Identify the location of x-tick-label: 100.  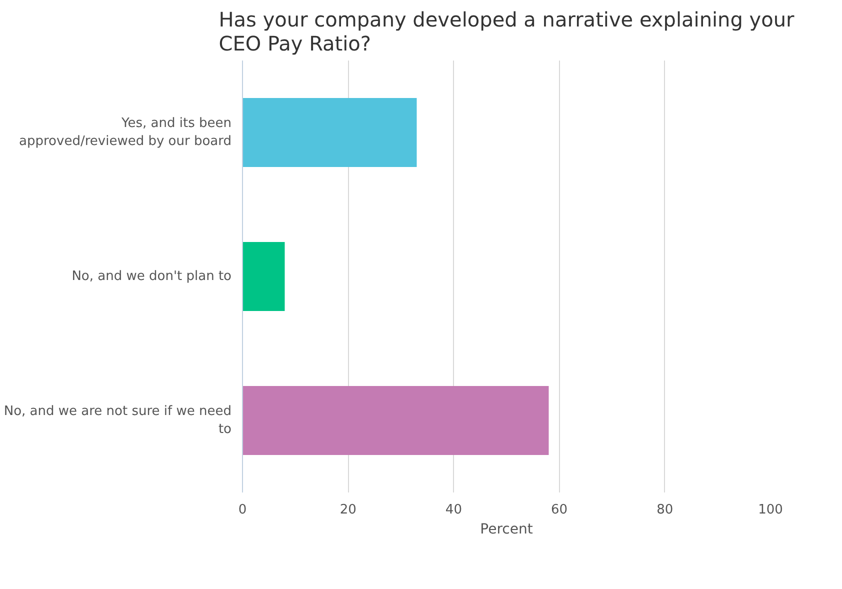
(770, 510).